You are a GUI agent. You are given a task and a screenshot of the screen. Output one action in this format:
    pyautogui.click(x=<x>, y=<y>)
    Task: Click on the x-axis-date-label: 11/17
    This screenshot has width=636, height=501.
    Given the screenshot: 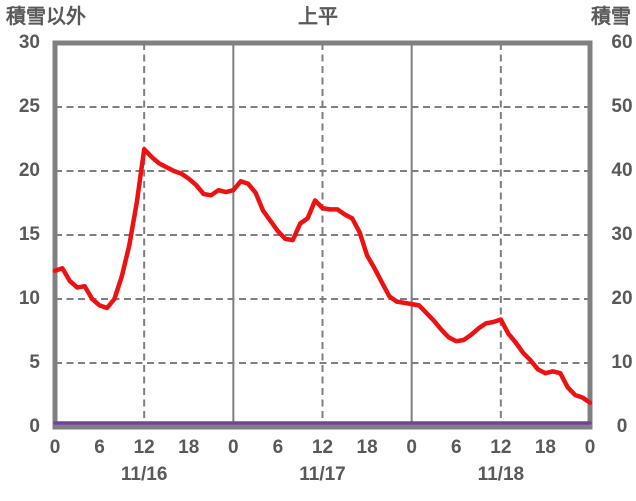 What is the action you would take?
    pyautogui.click(x=322, y=474)
    